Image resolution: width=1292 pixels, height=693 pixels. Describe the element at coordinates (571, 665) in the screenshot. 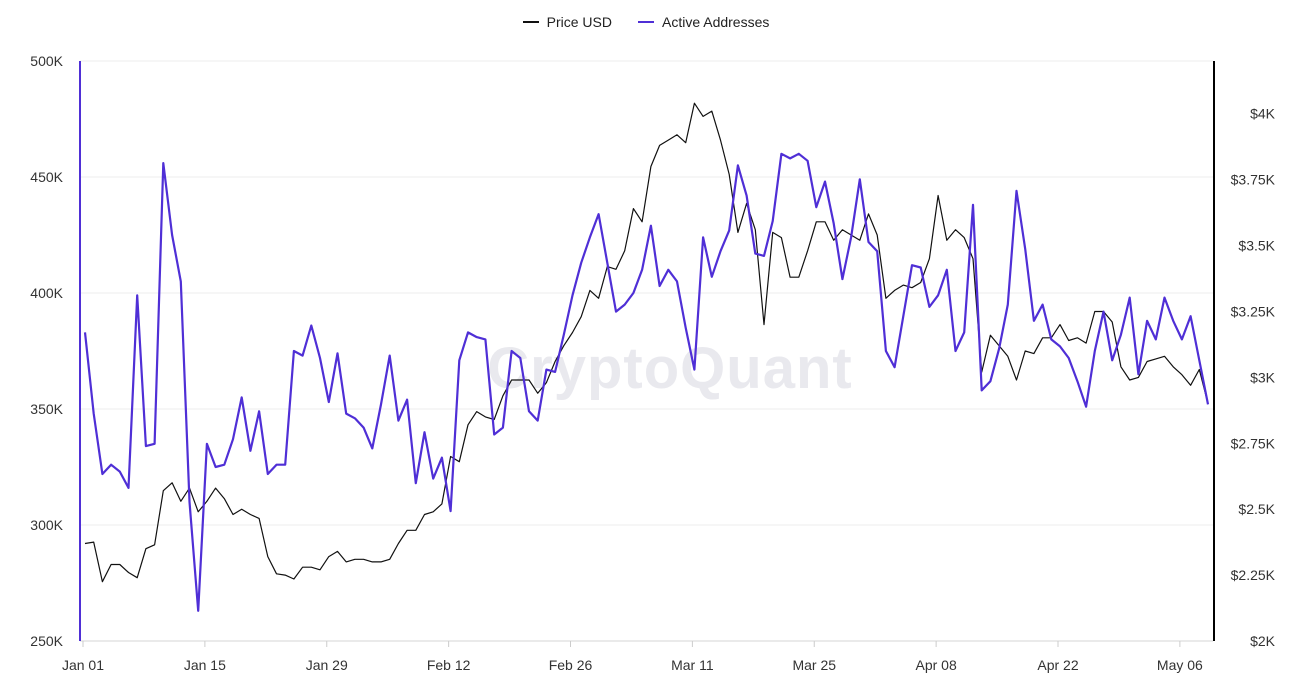

I see `x-tick-label: Feb 26` at that location.